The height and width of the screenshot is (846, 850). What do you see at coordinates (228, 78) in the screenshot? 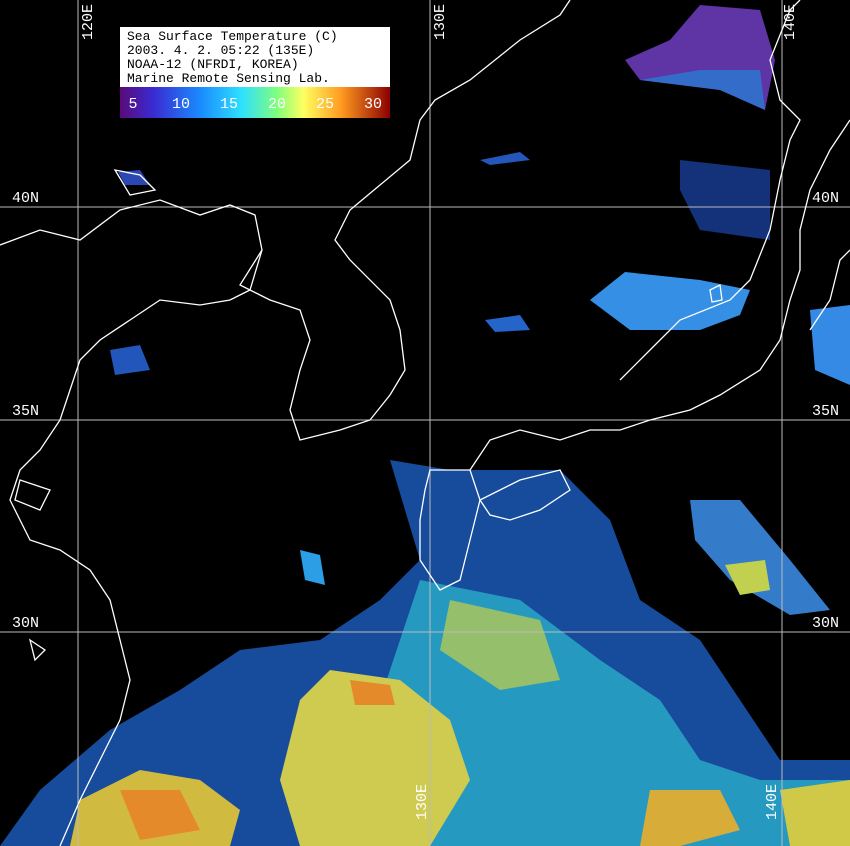
I see `legend-line: Marine Remote Sensing Lab.` at bounding box center [228, 78].